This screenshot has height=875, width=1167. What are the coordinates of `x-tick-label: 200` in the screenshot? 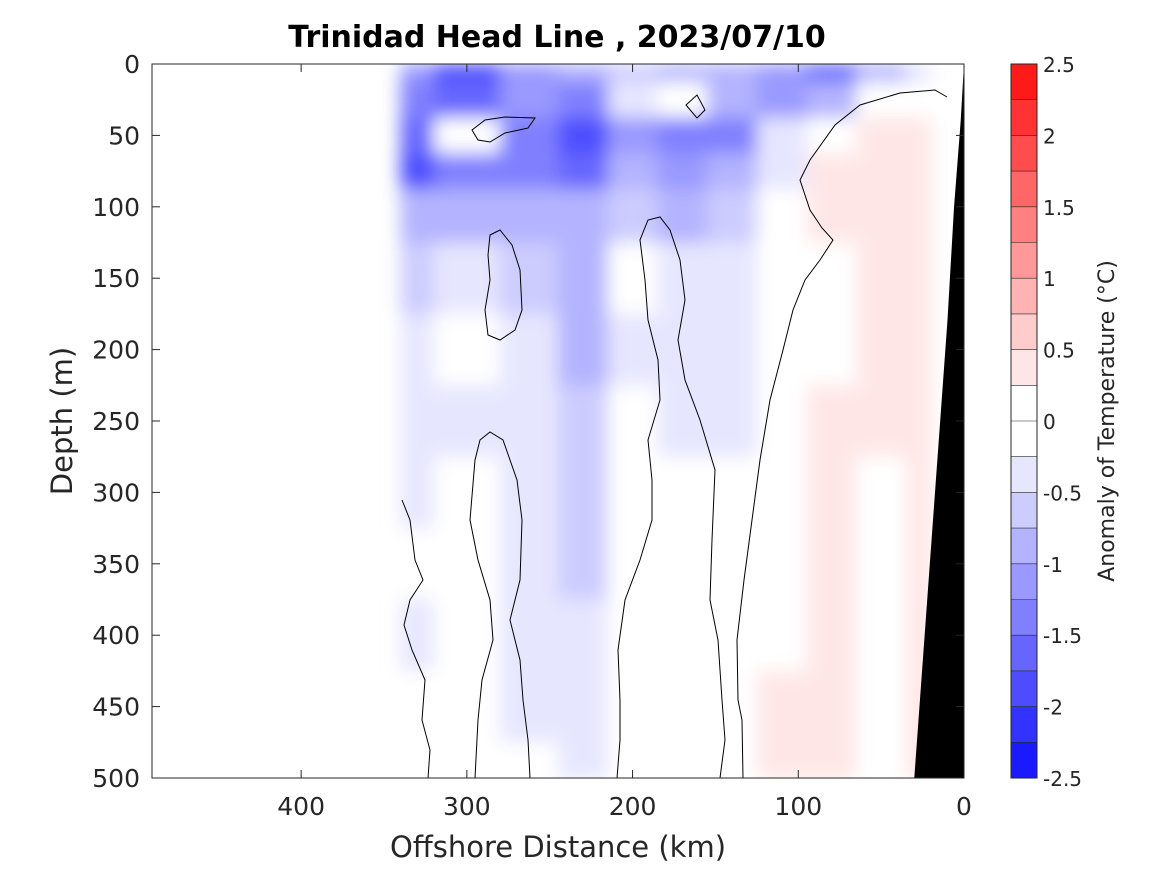 It's located at (633, 806).